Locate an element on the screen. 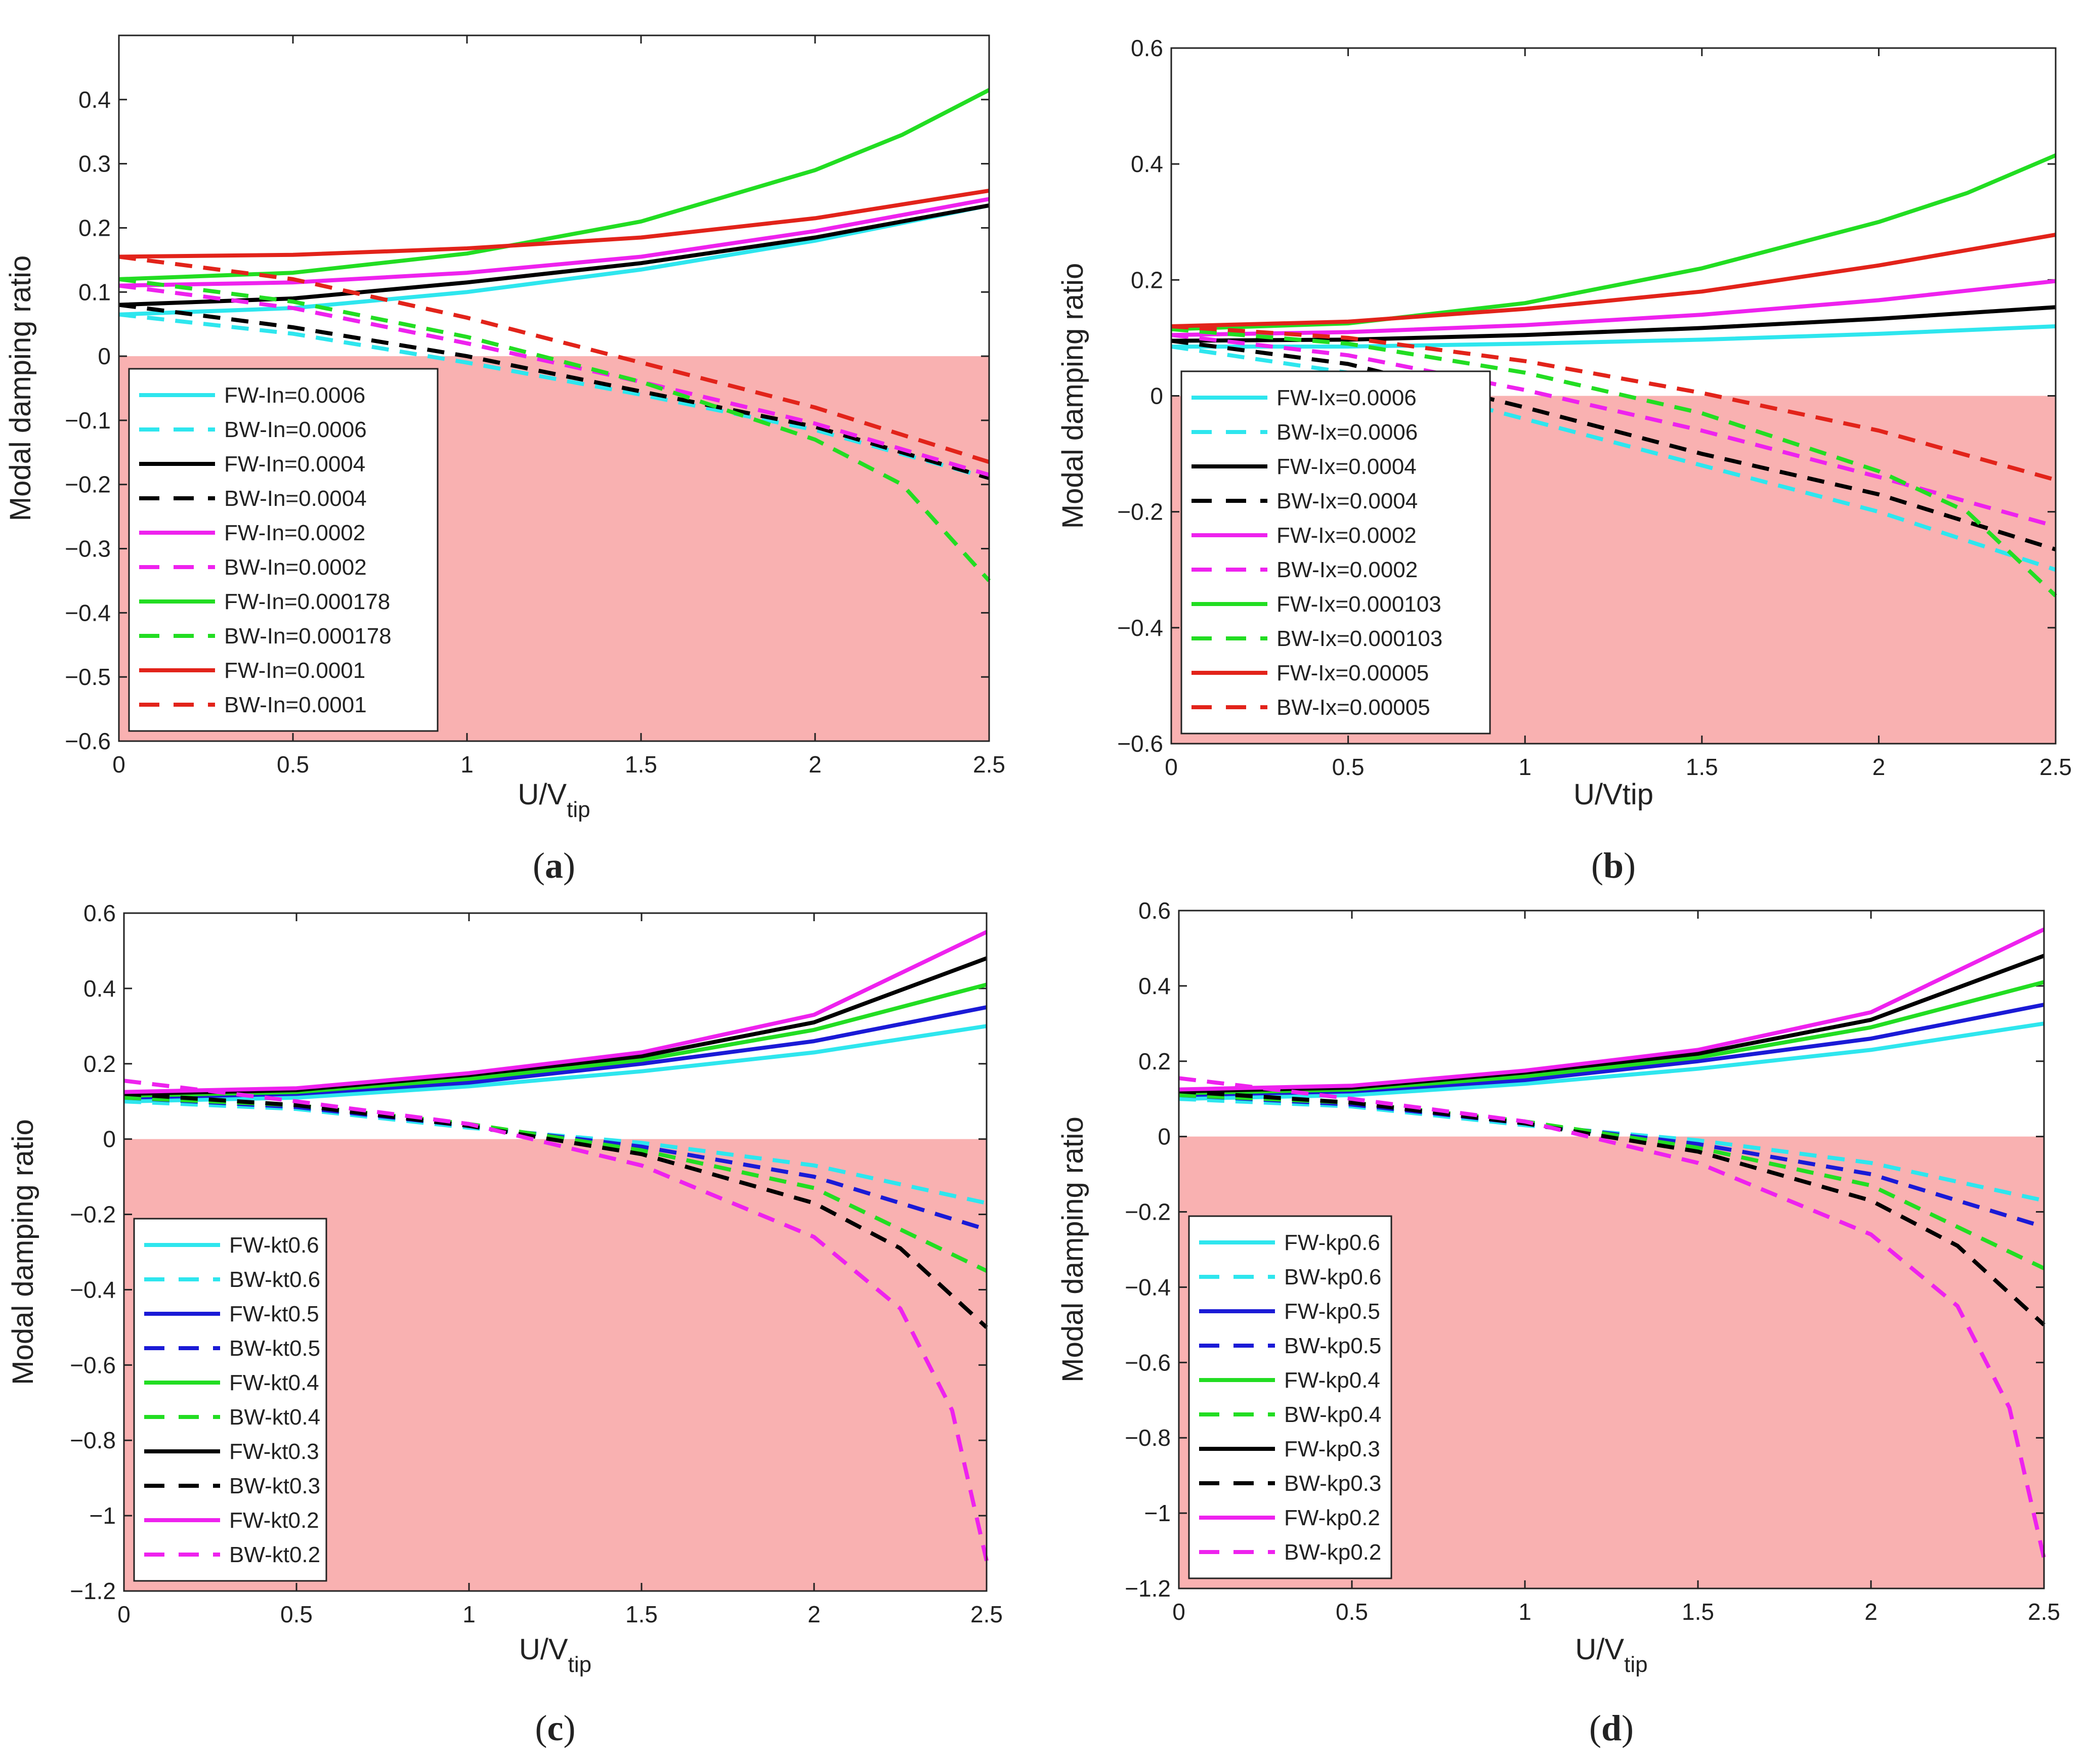 Image resolution: width=2086 pixels, height=1764 pixels. legend-label: FW-kp0.5 is located at coordinates (1332, 1311).